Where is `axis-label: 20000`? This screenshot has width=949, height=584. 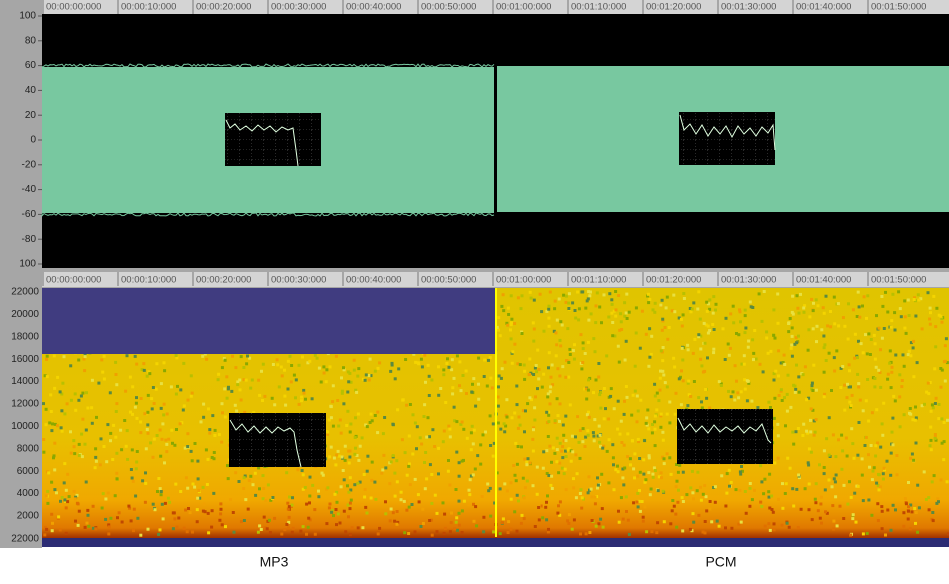
axis-label: 20000 is located at coordinates (25, 314).